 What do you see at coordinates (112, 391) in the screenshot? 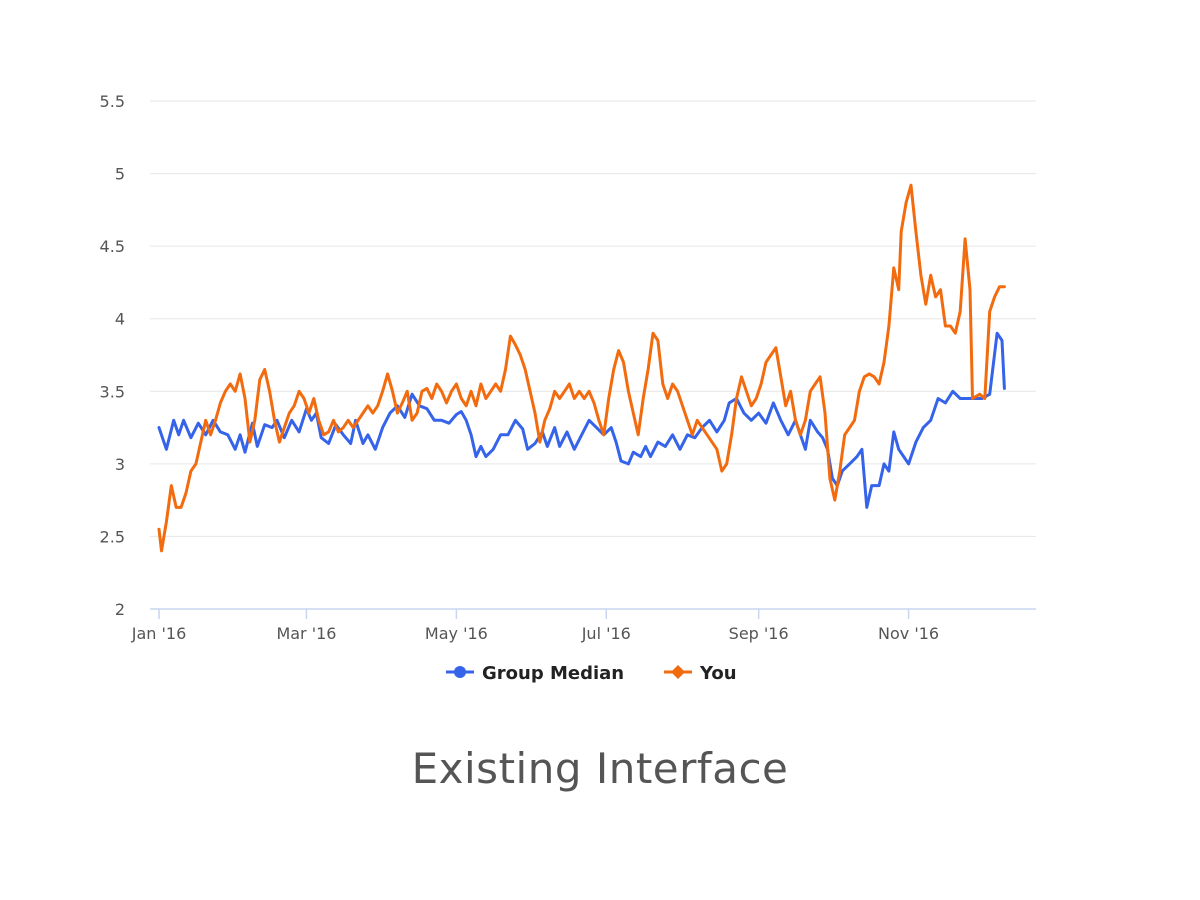
I see `y-tick-label: 3.5` at bounding box center [112, 391].